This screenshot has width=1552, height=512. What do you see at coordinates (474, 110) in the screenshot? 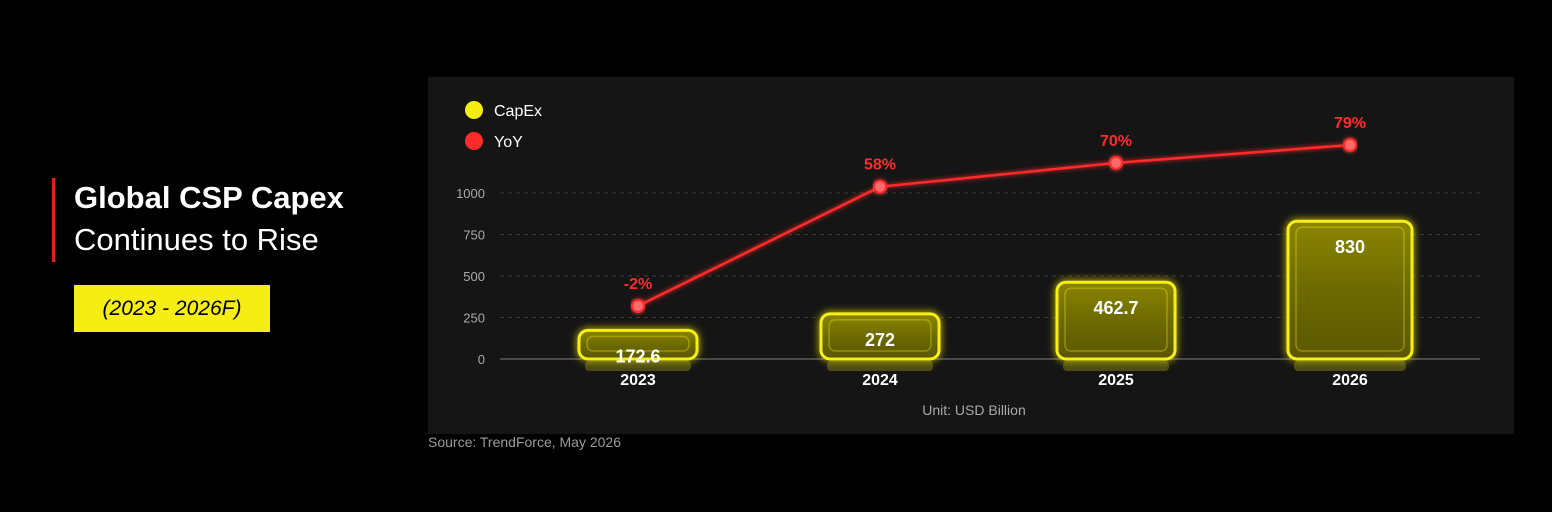
I see `legend-capex-swatch` at bounding box center [474, 110].